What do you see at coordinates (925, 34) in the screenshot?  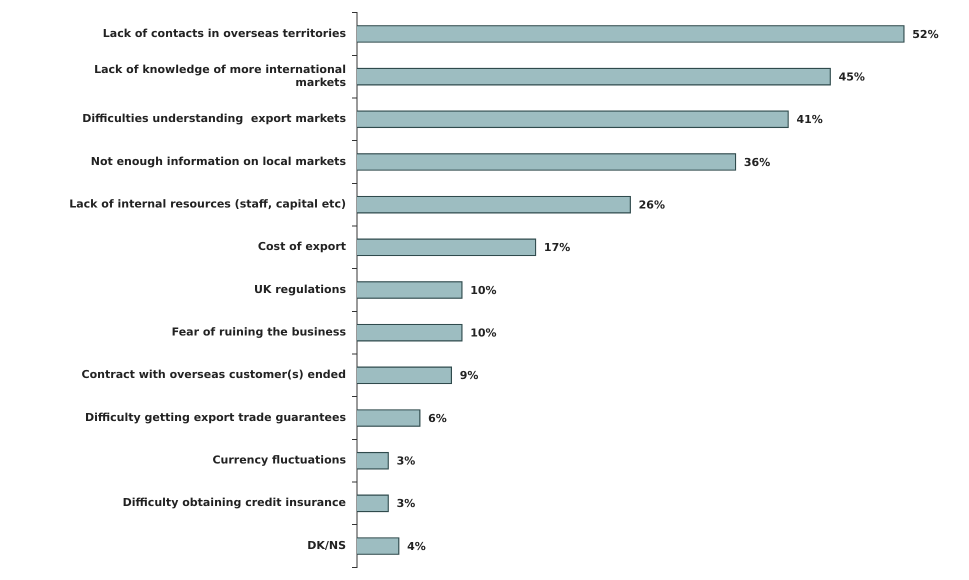 I see `data-label: 52%` at bounding box center [925, 34].